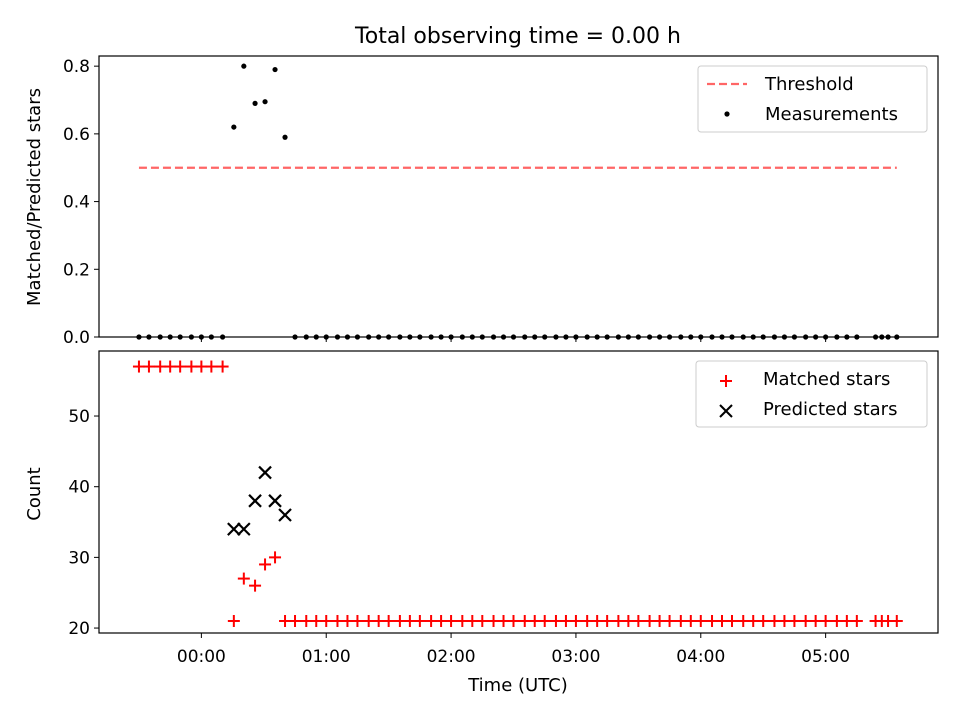 The image size is (960, 720). Describe the element at coordinates (513, 339) in the screenshot. I see `top-x-ticks` at that location.